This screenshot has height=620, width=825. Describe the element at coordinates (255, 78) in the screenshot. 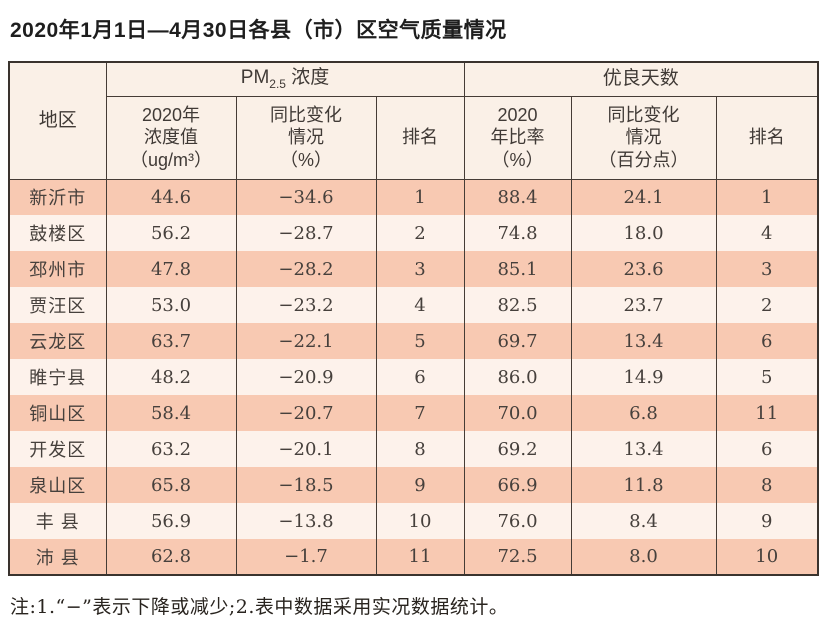

I see `pm25-label-prefix: PM` at that location.